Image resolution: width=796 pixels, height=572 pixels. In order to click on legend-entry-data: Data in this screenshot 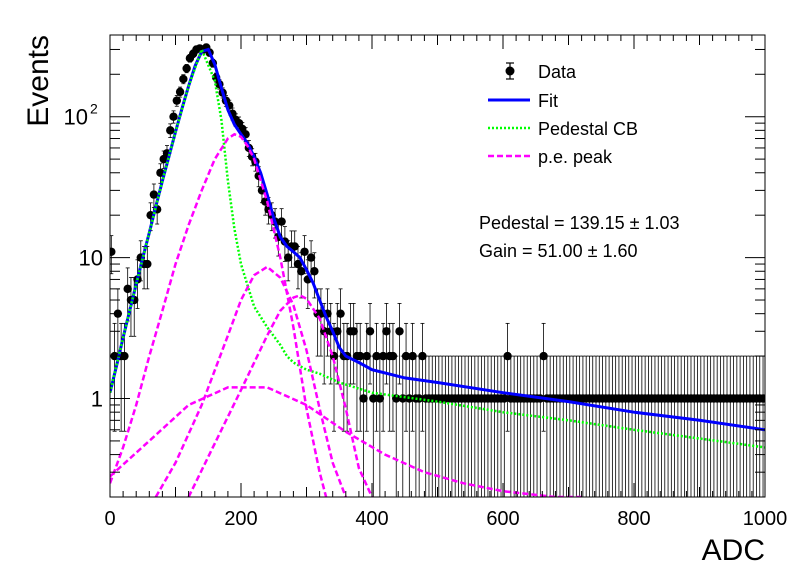, I will do `click(541, 72)`.